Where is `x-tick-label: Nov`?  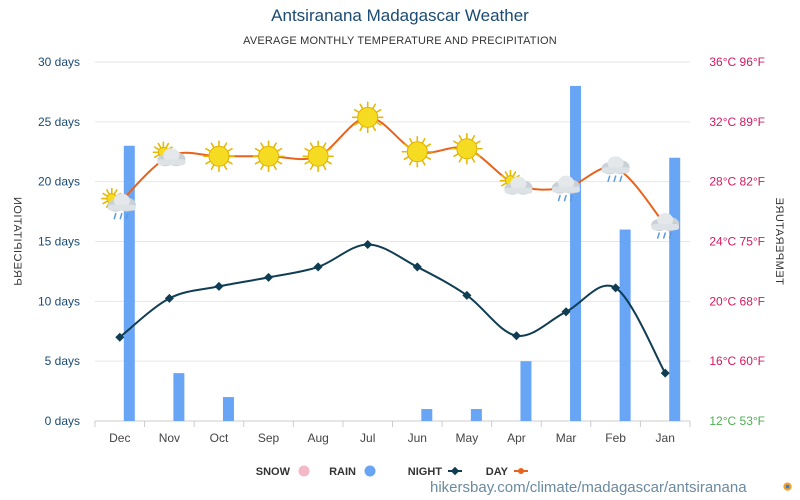 x-tick-label: Nov is located at coordinates (169, 438).